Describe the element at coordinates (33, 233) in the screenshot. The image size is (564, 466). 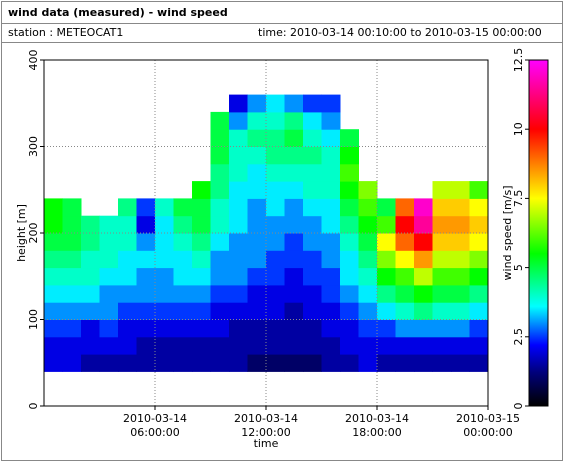
I see `y-tick-label: 200` at that location.